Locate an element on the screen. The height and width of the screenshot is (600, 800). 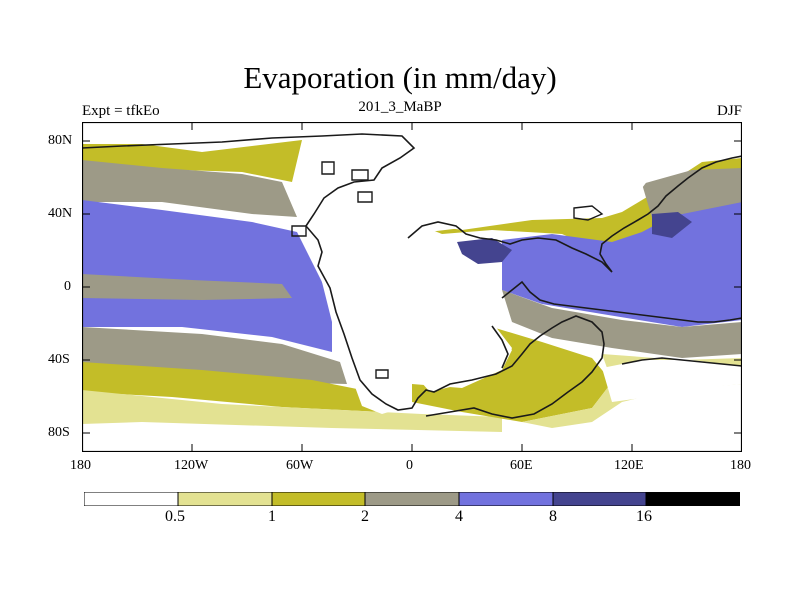
x-tick-label: 120W is located at coordinates (191, 465).